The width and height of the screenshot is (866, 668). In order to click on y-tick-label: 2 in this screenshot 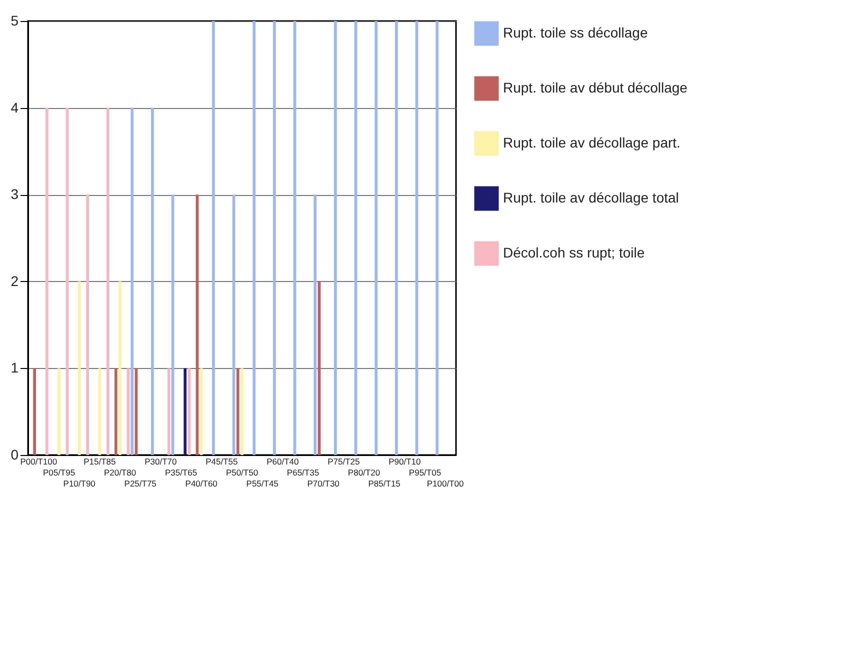, I will do `click(14, 280)`.